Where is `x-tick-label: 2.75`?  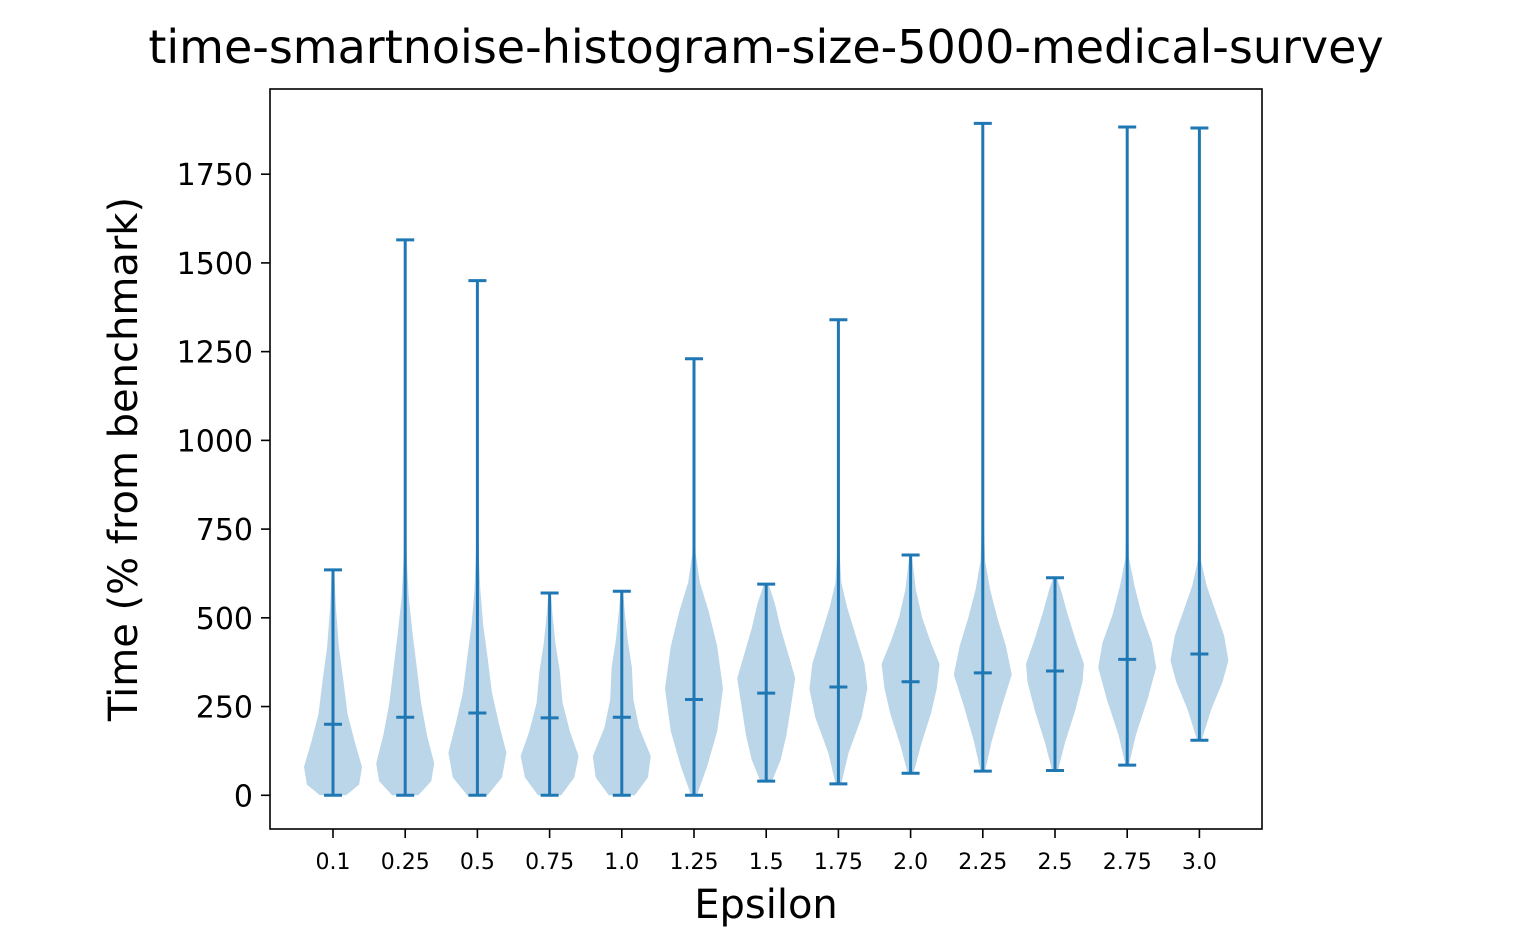 x-tick-label: 2.75 is located at coordinates (1127, 862).